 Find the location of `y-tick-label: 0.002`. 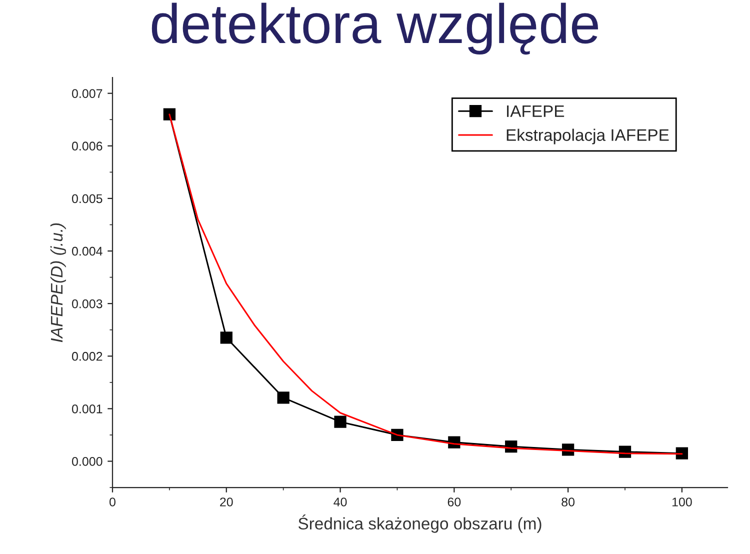

y-tick-label: 0.002 is located at coordinates (87, 356).